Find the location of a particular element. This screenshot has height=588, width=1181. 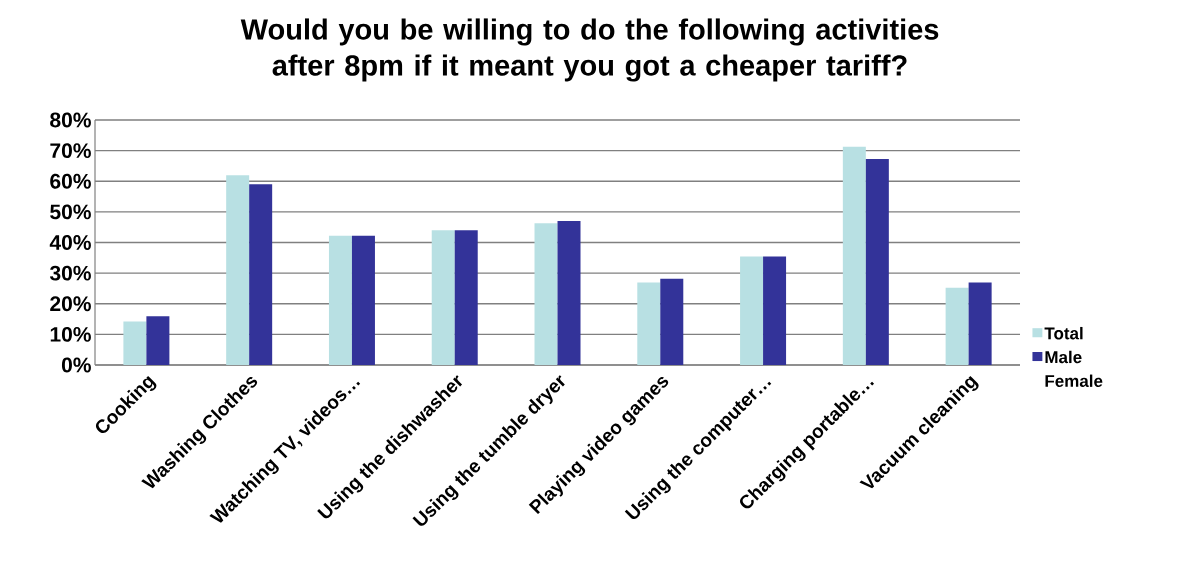

legend-label: Male is located at coordinates (1063, 357).